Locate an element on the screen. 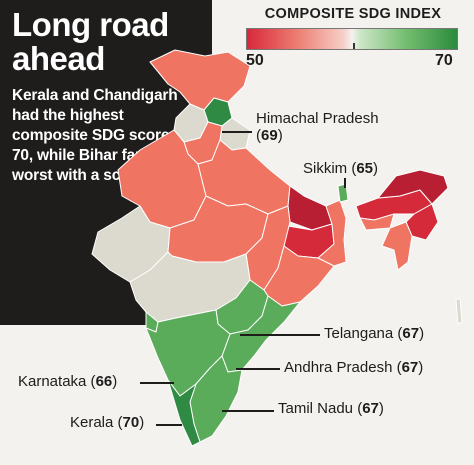 The image size is (474, 465). leader-himachal is located at coordinates (237, 132).